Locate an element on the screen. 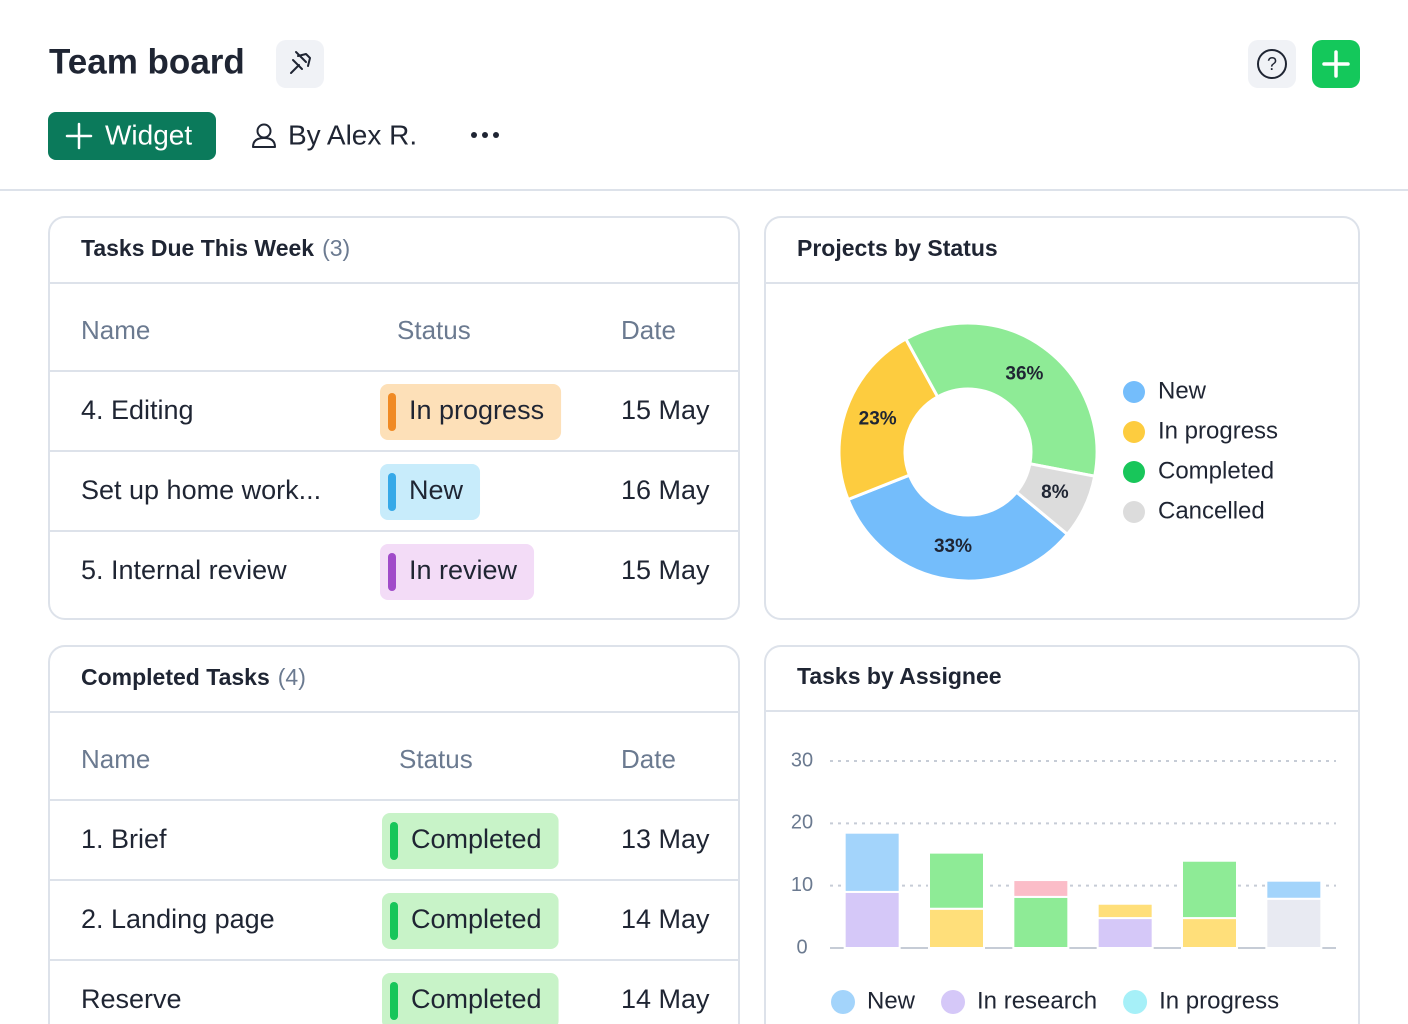  widget-button-label: Widget is located at coordinates (148, 134).